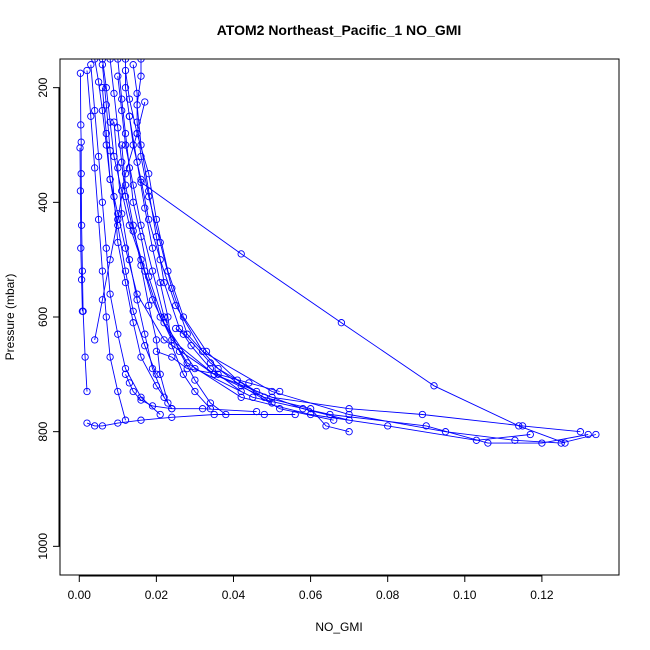 Image resolution: width=650 pixels, height=650 pixels. I want to click on x-tick-label: 0.08, so click(388, 595).